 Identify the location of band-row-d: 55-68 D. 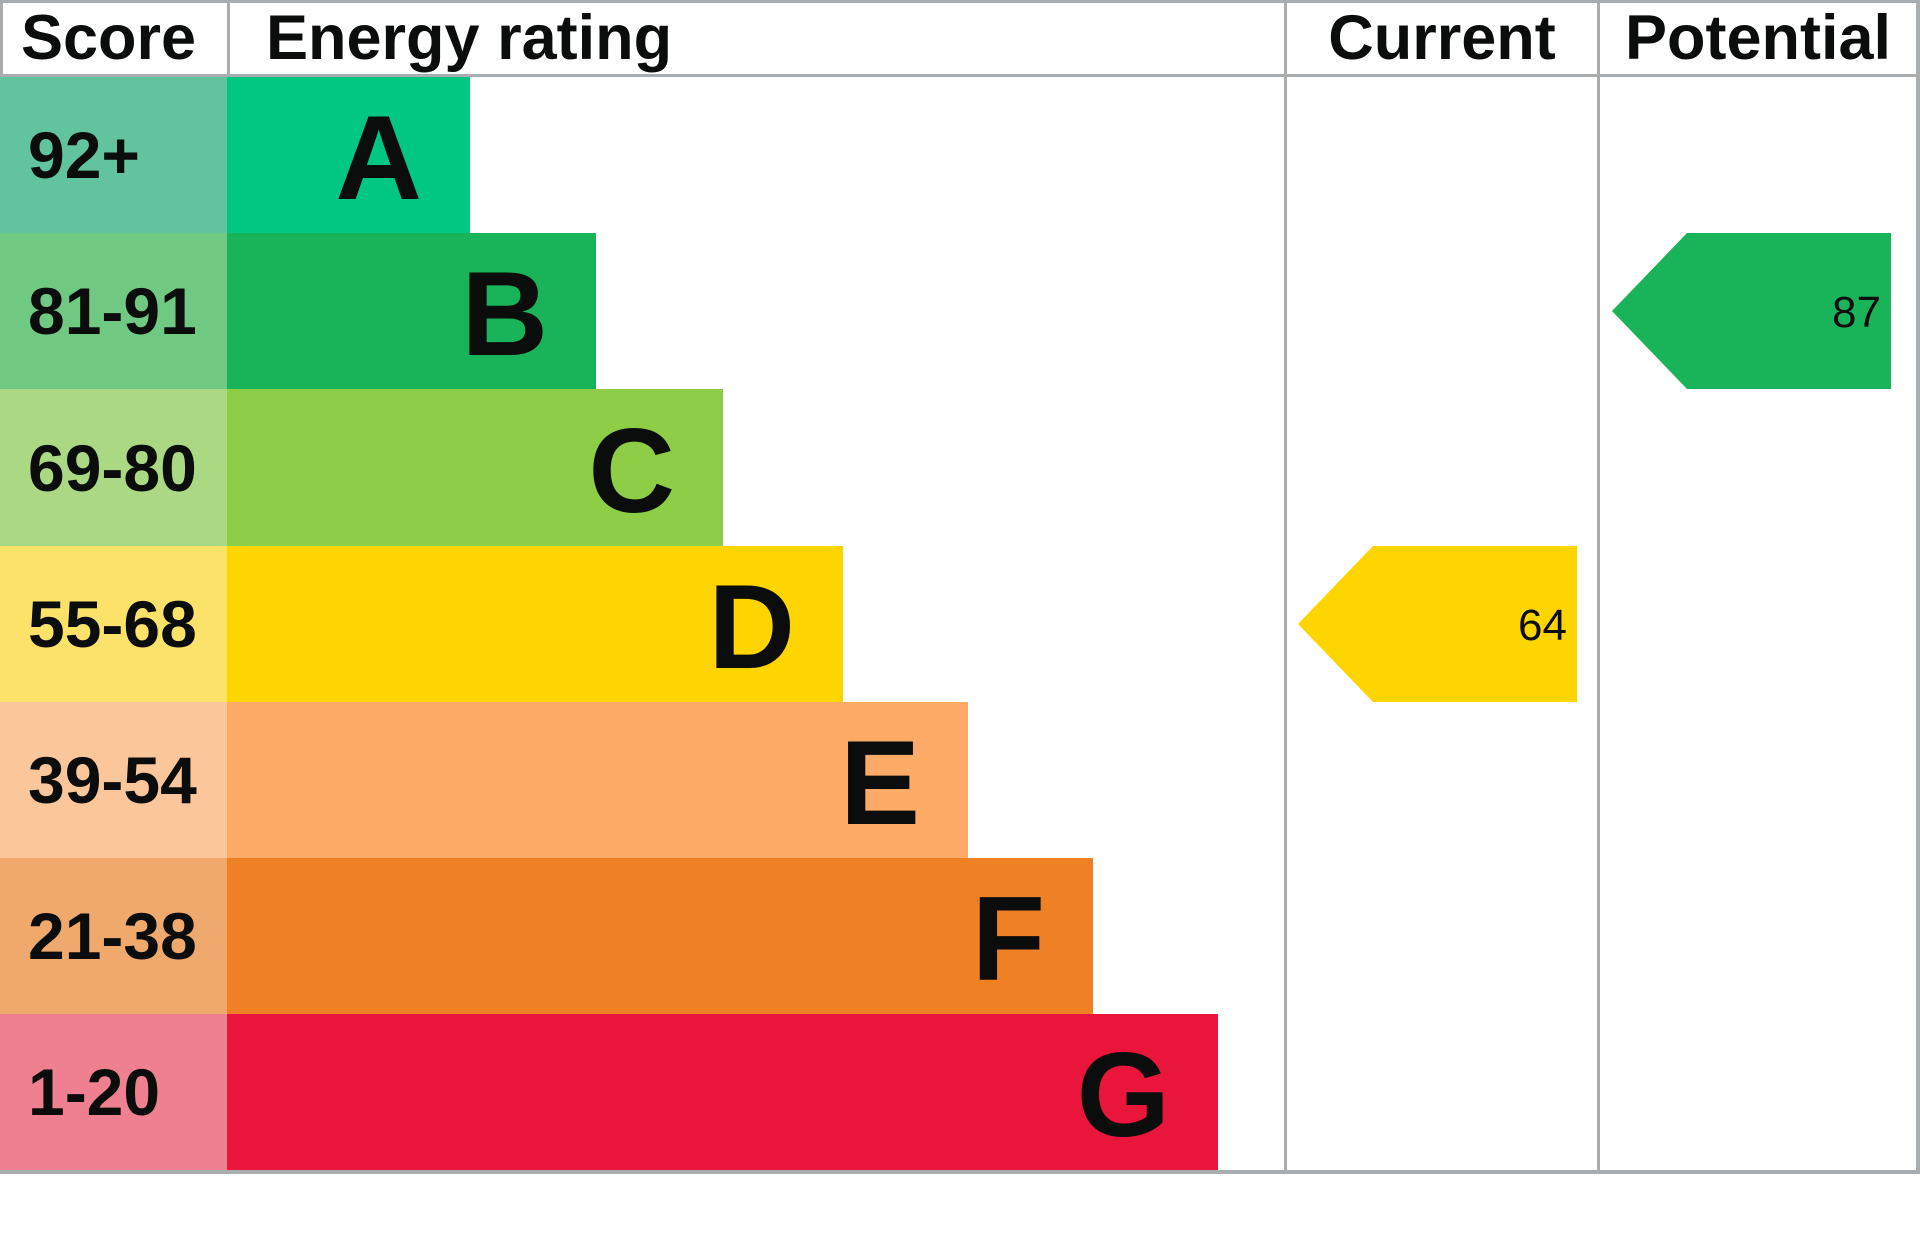
(642, 624).